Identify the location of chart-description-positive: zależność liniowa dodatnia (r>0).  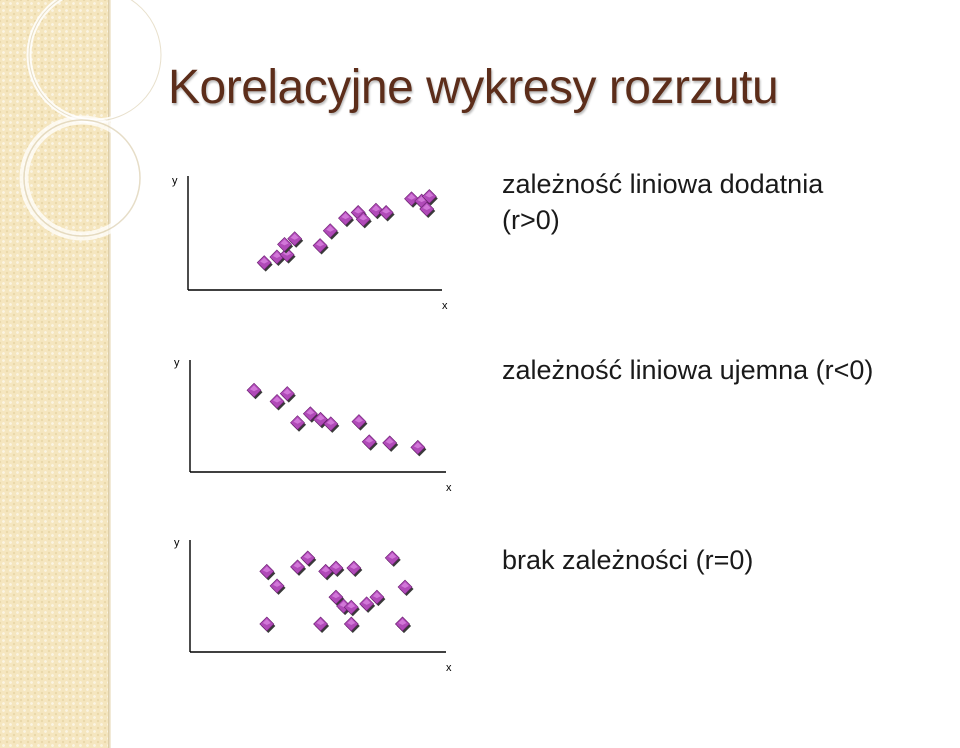
(662, 202).